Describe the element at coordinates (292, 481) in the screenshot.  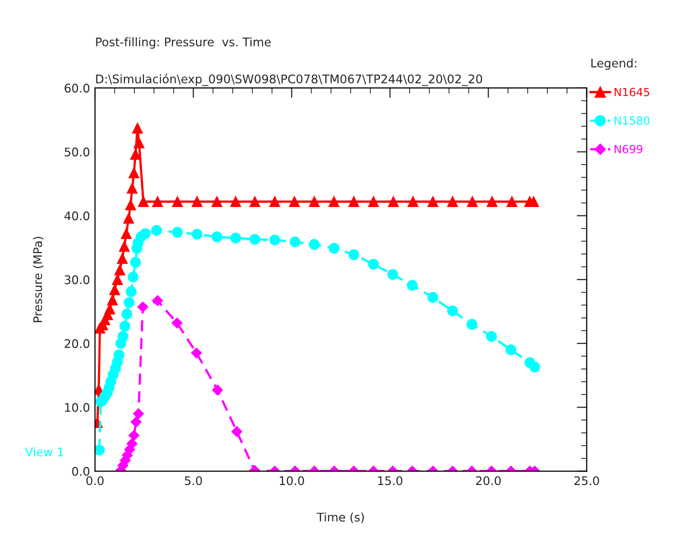
I see `x-tick-label: 10.0` at that location.